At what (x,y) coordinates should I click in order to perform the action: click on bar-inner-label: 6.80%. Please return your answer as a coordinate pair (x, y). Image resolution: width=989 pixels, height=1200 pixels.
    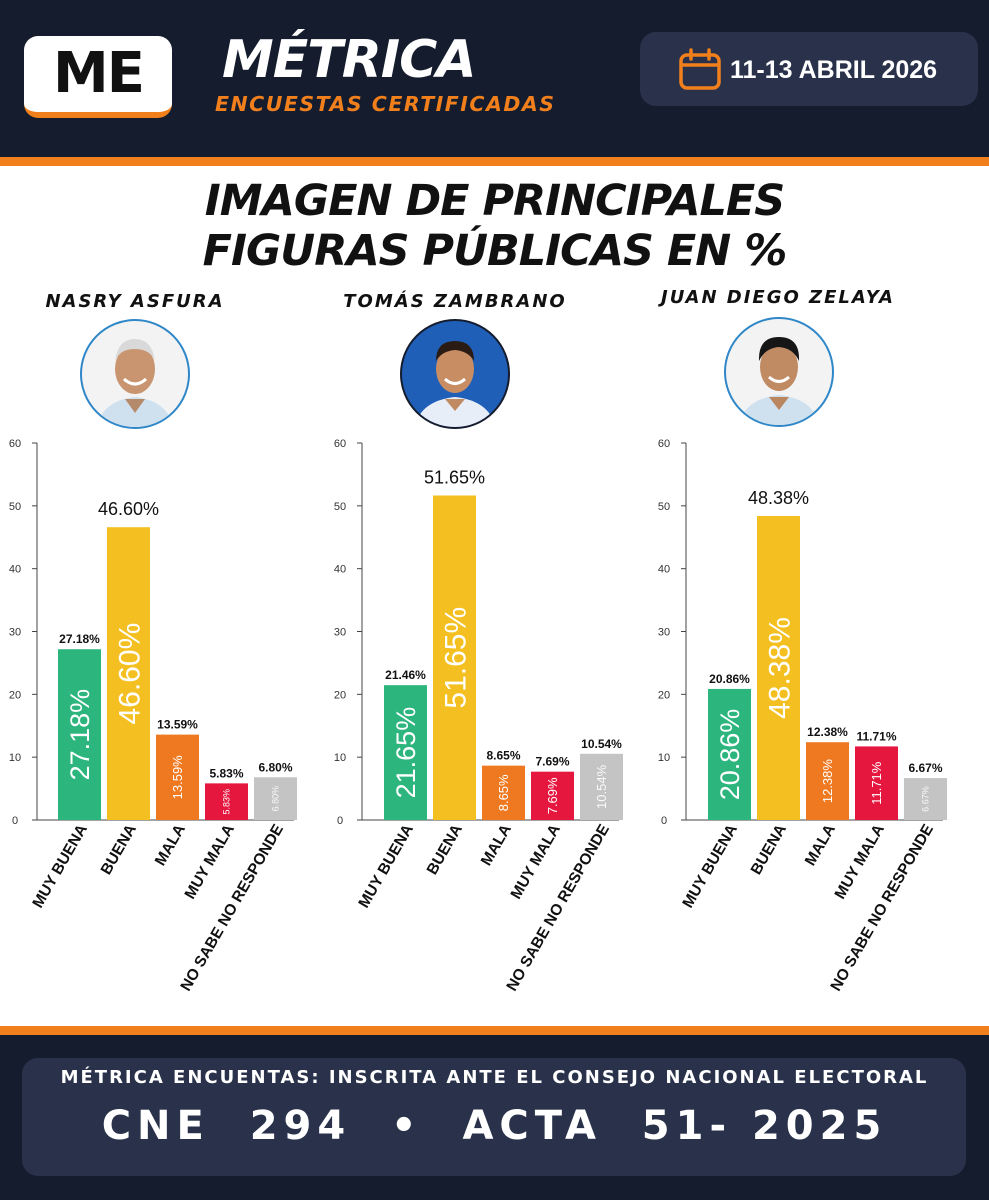
    Looking at the image, I should click on (276, 799).